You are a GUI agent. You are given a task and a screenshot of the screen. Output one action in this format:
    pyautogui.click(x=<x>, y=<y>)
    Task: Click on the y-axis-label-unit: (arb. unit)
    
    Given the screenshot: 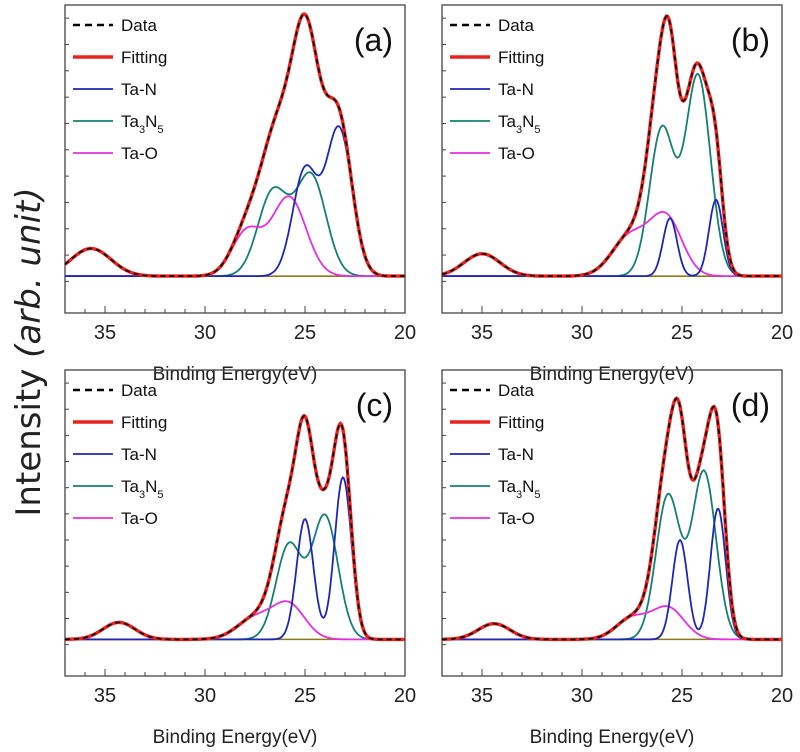 What is the action you would take?
    pyautogui.click(x=29, y=272)
    